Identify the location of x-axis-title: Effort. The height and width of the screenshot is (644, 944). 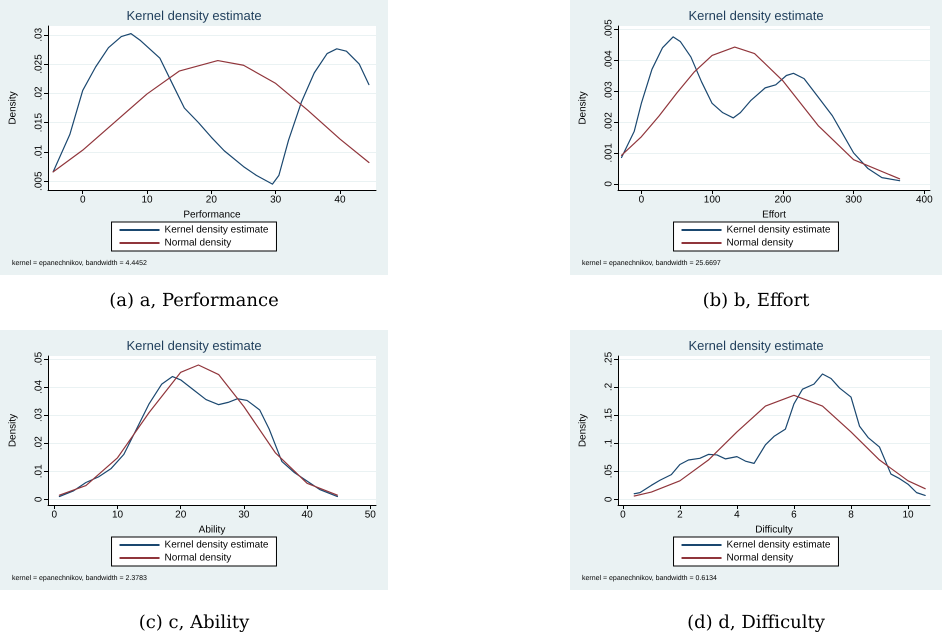
(774, 214).